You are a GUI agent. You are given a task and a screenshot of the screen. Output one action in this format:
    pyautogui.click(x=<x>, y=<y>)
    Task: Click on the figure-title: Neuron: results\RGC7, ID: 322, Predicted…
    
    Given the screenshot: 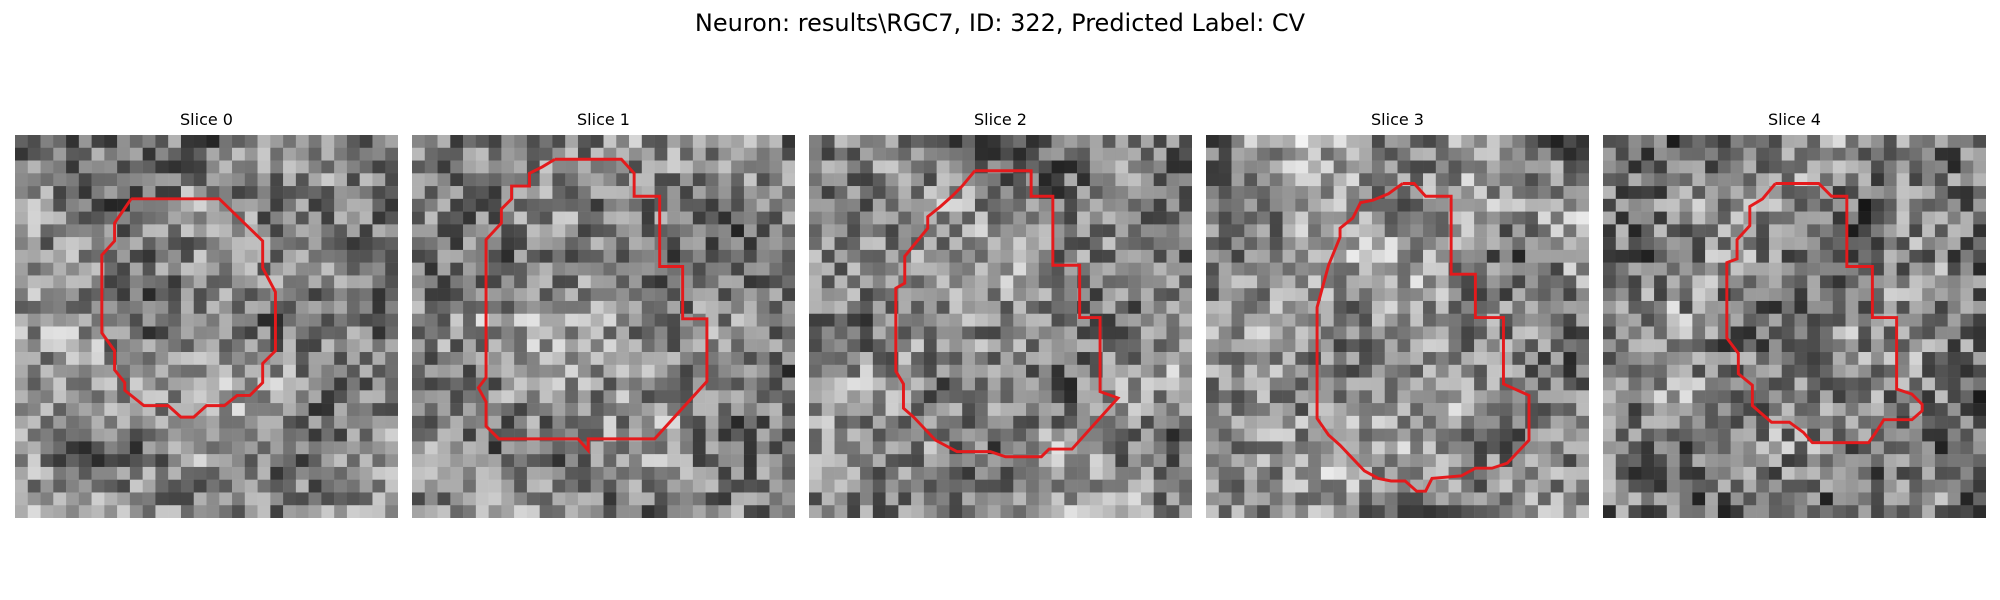 What is the action you would take?
    pyautogui.click(x=1000, y=23)
    